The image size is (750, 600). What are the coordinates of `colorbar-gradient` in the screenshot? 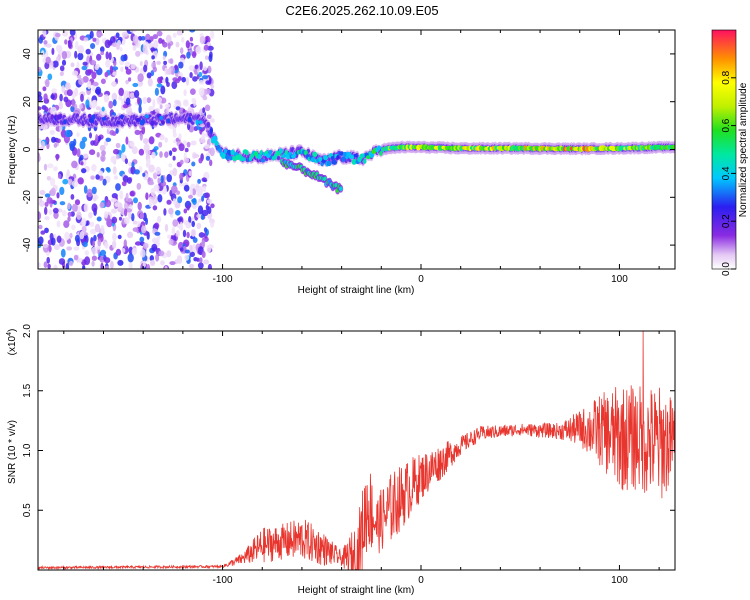 It's located at (724, 149).